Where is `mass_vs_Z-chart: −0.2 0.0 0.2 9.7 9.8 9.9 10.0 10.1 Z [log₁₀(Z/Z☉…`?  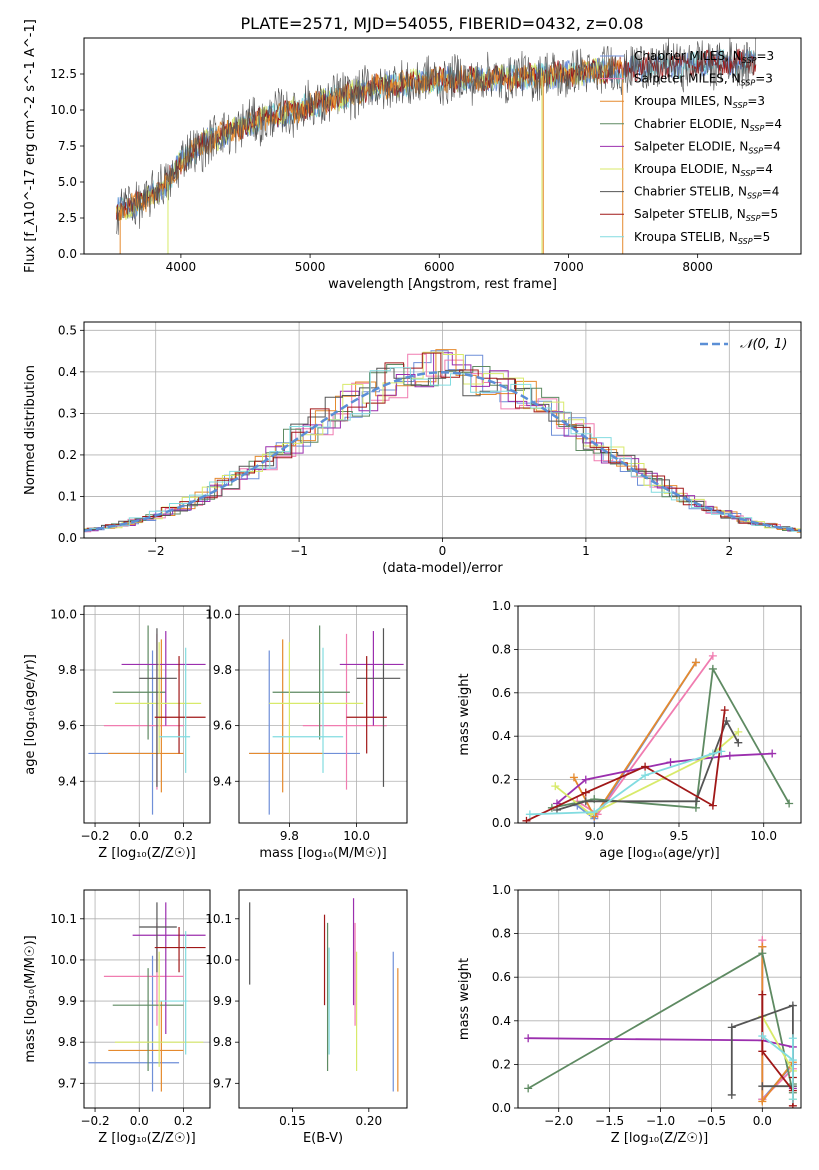 mass_vs_Z-chart: −0.2 0.0 0.2 9.7 9.8 9.9 10.0 10.1 Z [log₁₀(Z/Z☉… is located at coordinates (117, 1017).